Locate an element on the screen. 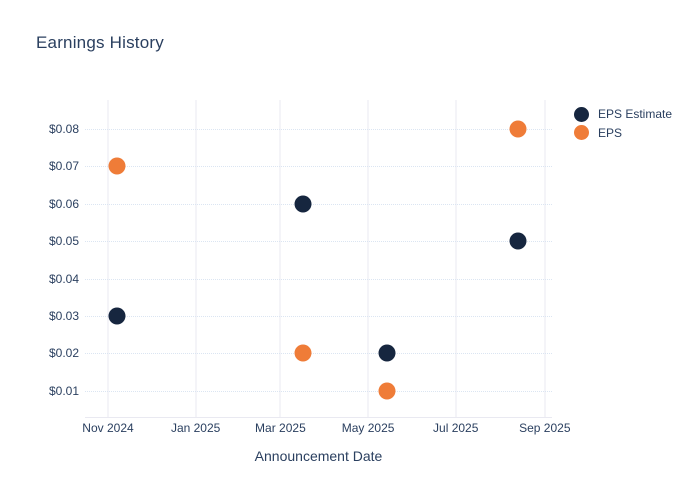  x-tick-label: May 2025 is located at coordinates (368, 428).